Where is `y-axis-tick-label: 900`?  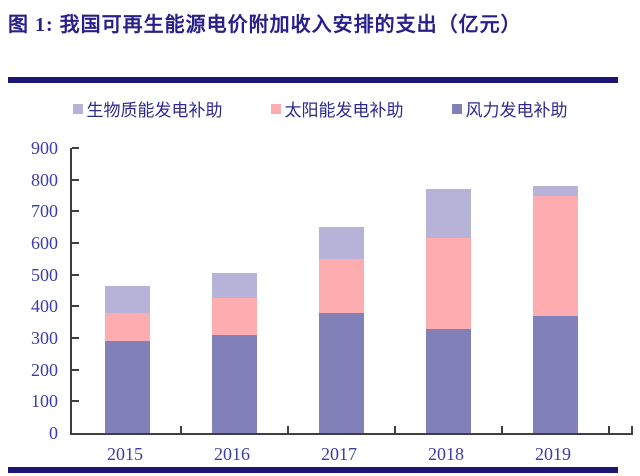 y-axis-tick-label: 900 is located at coordinates (44, 148).